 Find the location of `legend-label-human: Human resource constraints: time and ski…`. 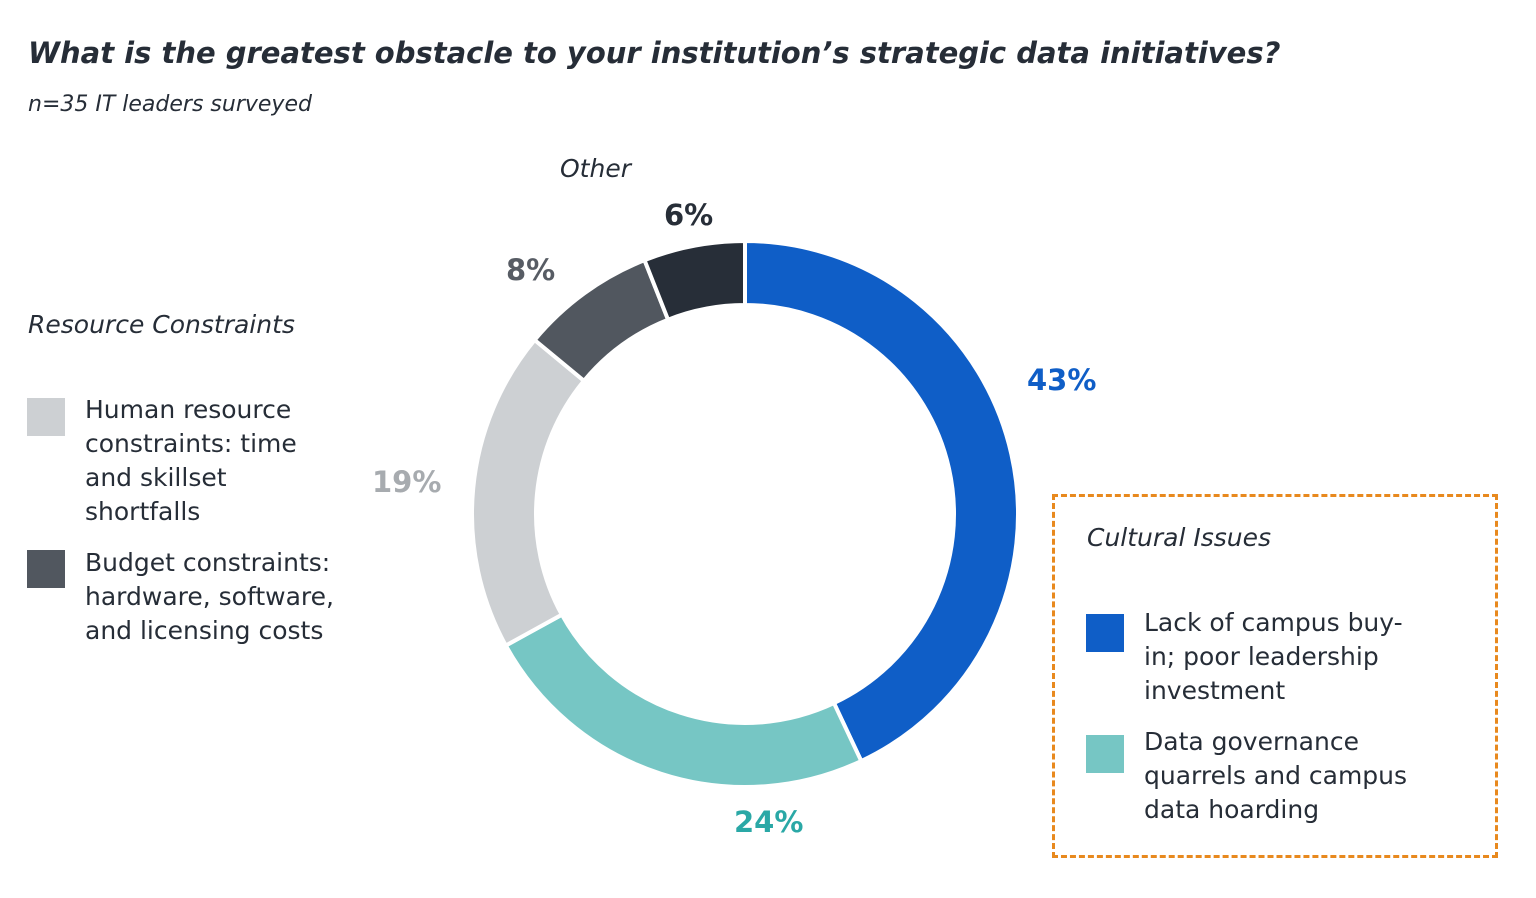

legend-label-human: Human resource constraints: time and ski… is located at coordinates (191, 461).